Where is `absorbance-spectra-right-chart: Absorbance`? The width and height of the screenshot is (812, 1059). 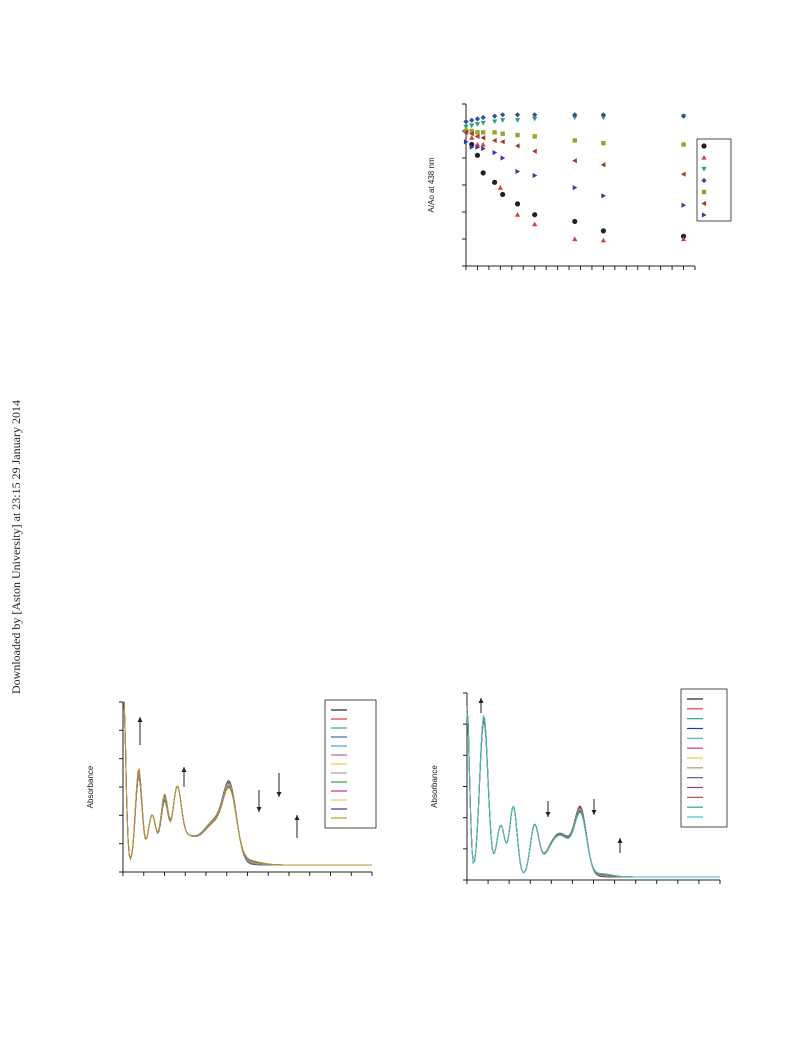 absorbance-spectra-right-chart: Absorbance is located at coordinates (579, 786).